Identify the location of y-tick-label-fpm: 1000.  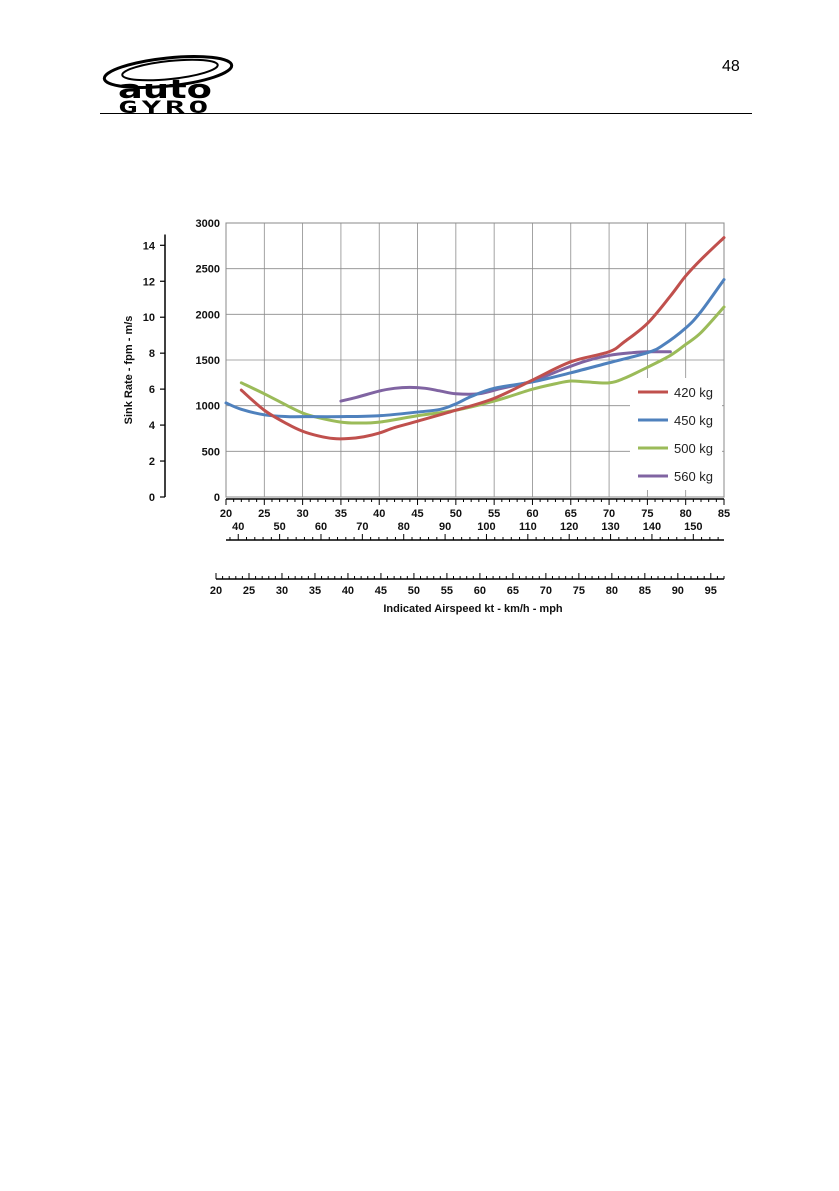
(208, 407).